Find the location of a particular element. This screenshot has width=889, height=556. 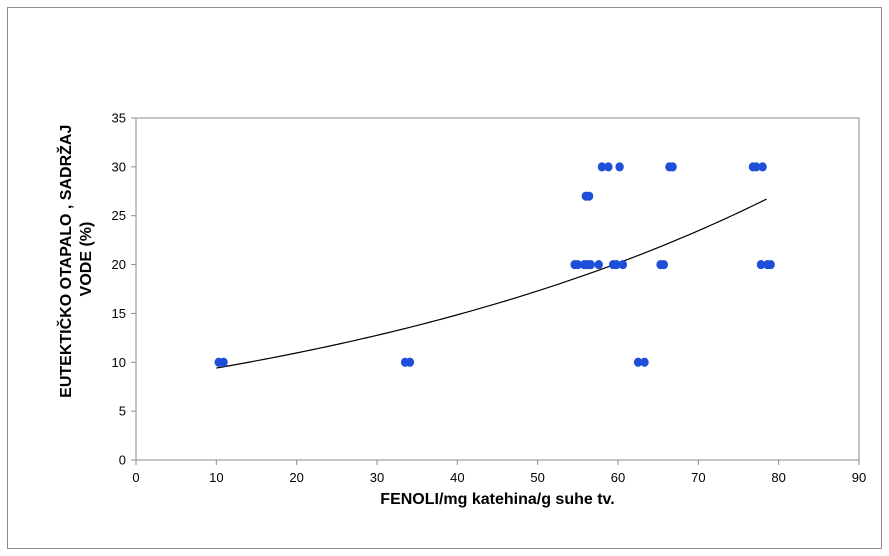

y-axis-title-line-1: EUTEKTIČKO OTAPALO , SADRŽAJ is located at coordinates (65, 261).